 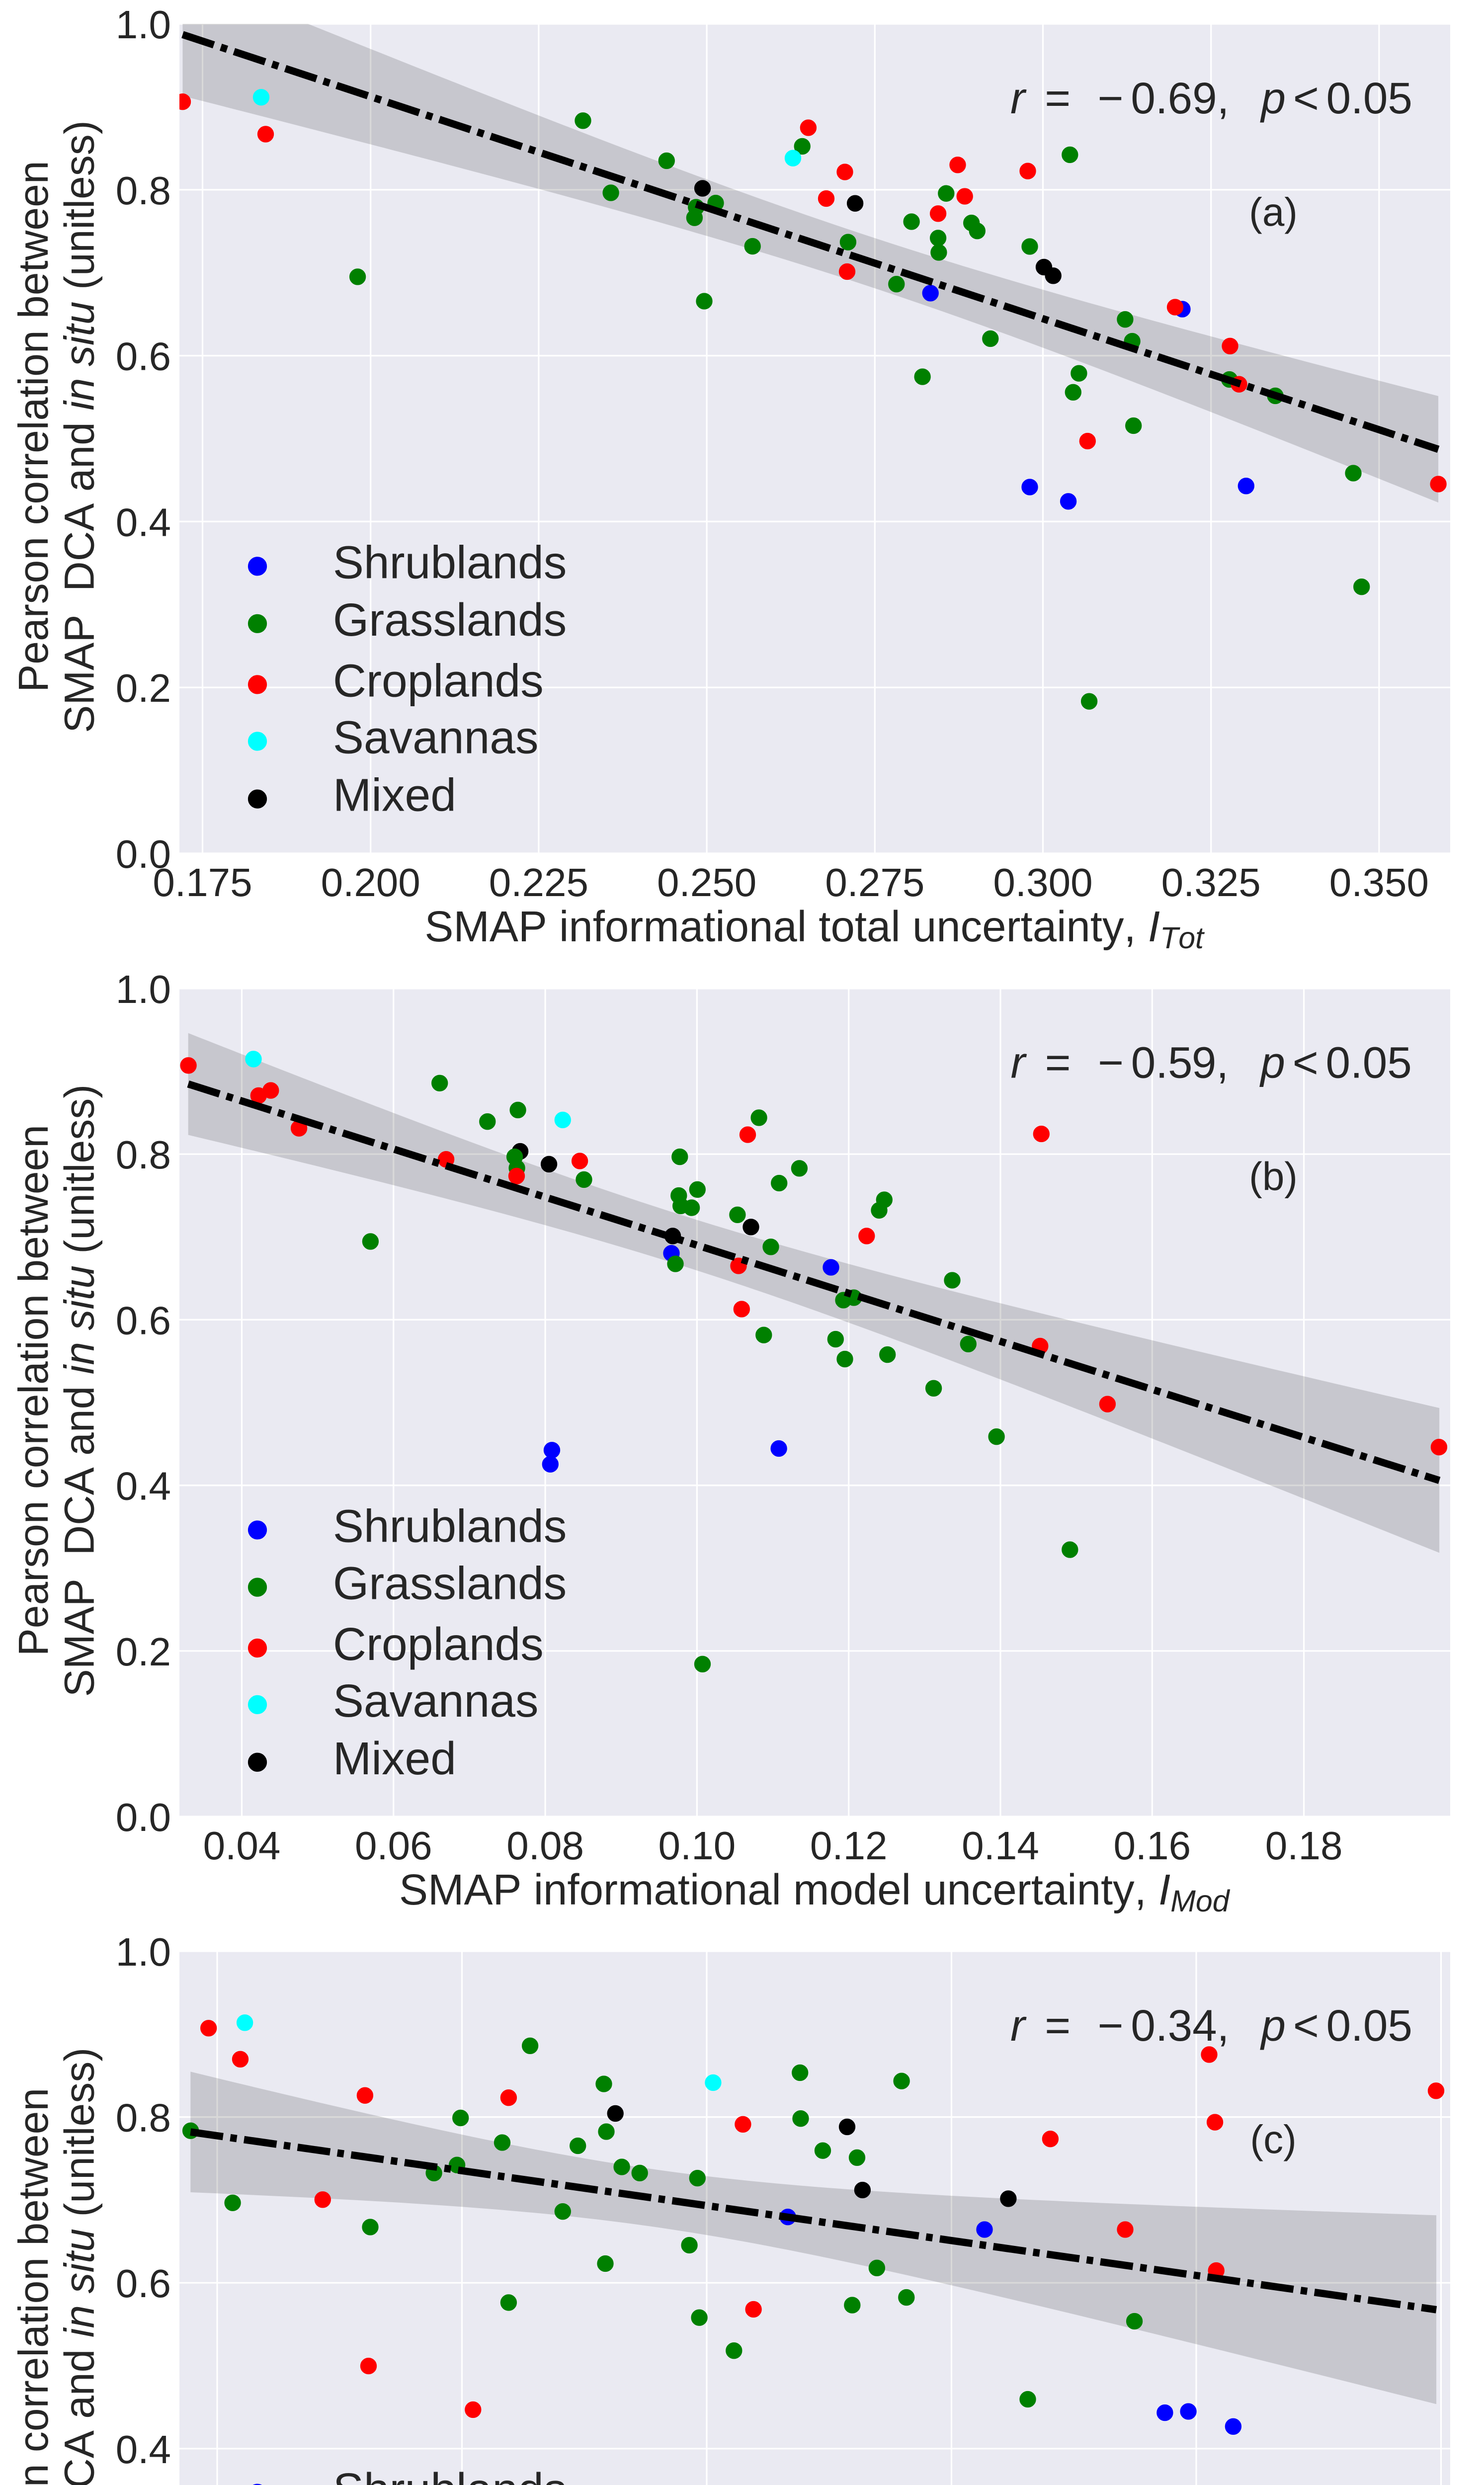 What do you see at coordinates (697, 1845) in the screenshot?
I see `svg-text: 0.10` at bounding box center [697, 1845].